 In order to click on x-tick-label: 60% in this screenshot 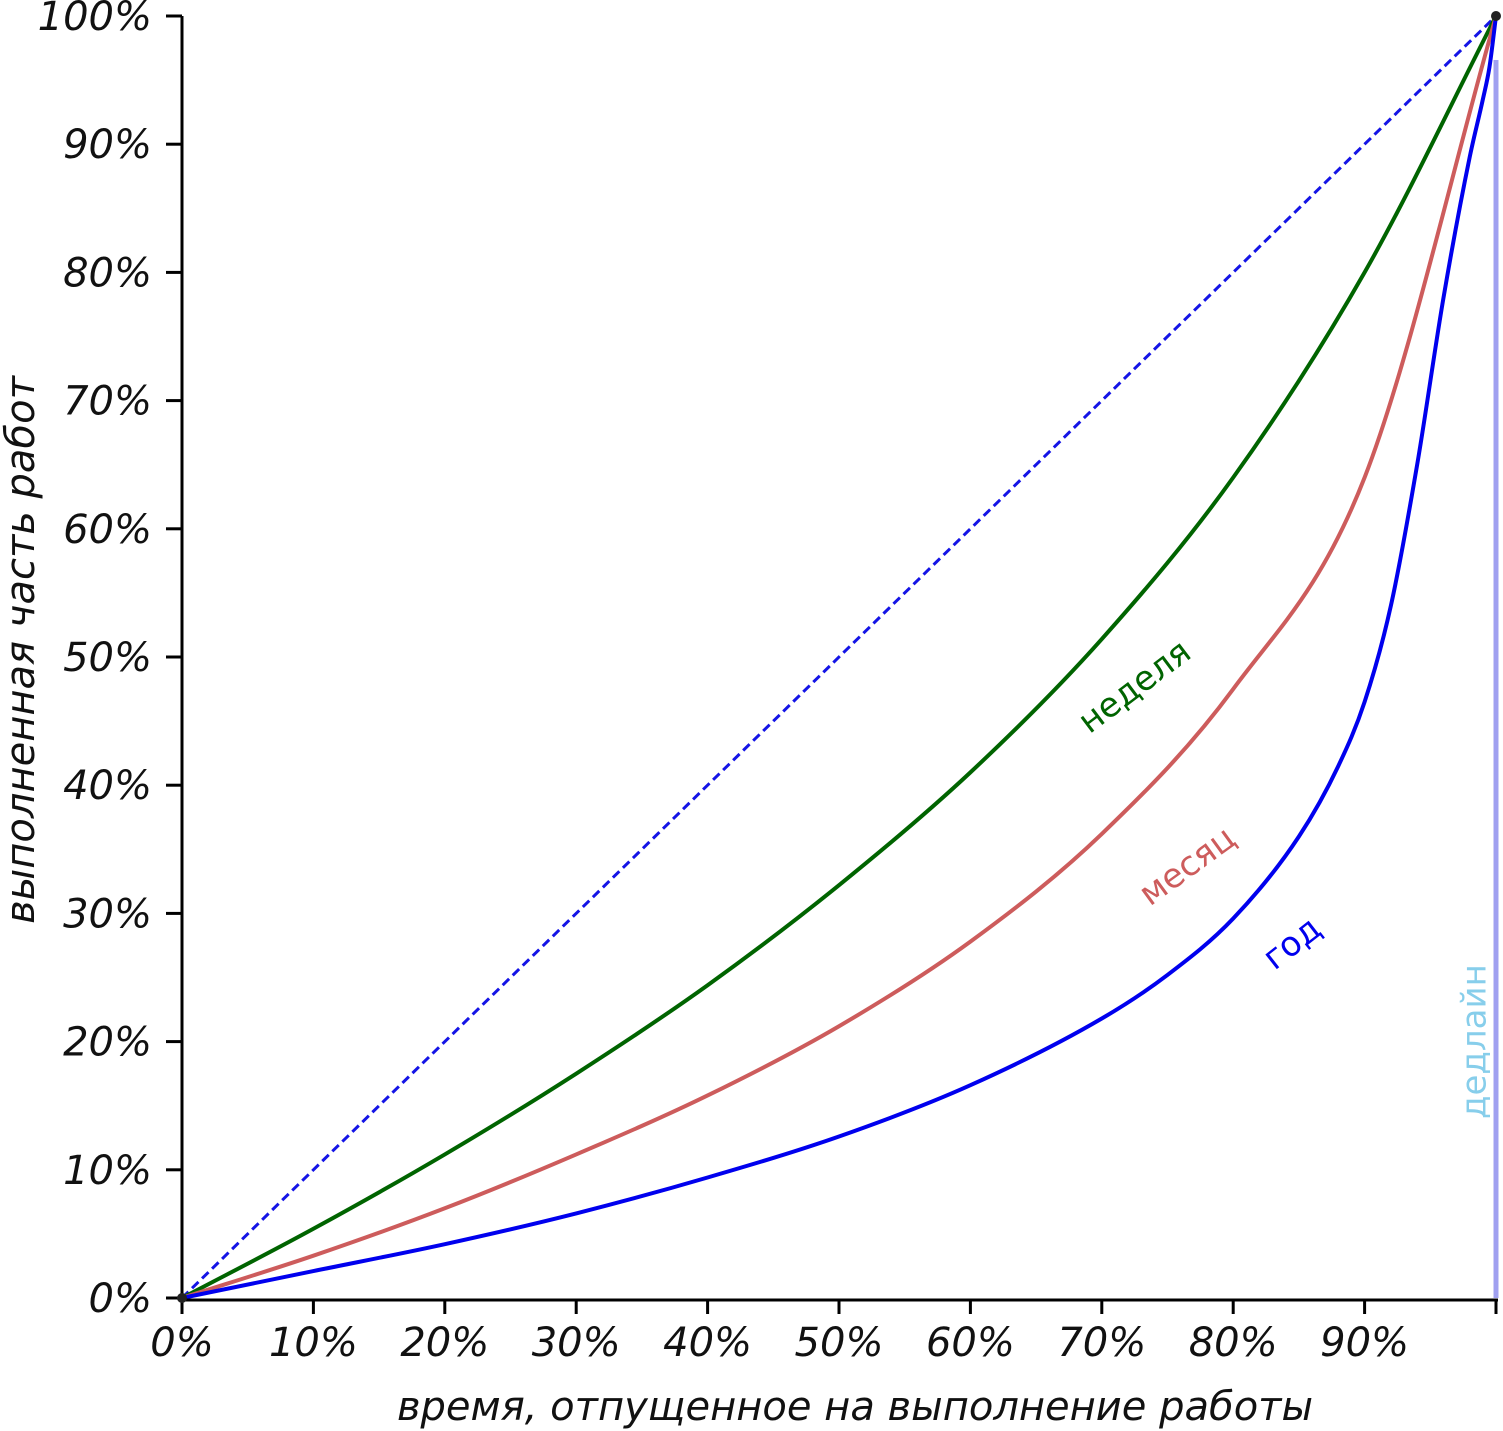, I will do `click(970, 1343)`.